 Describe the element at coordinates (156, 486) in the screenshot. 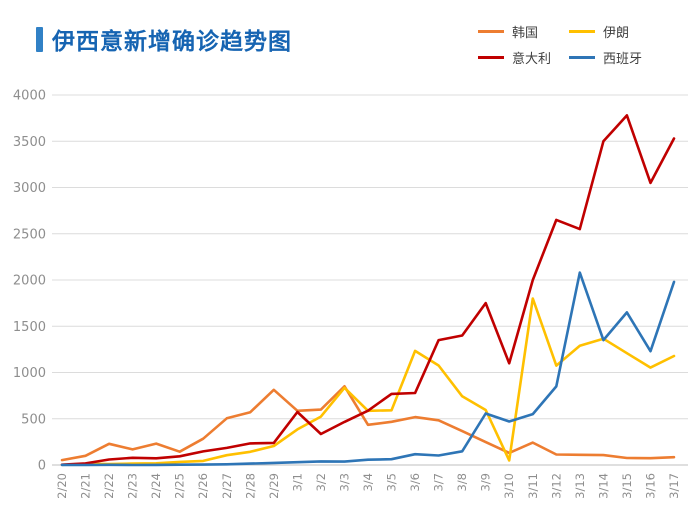

I see `x-axis-tick-label: 2/24` at that location.